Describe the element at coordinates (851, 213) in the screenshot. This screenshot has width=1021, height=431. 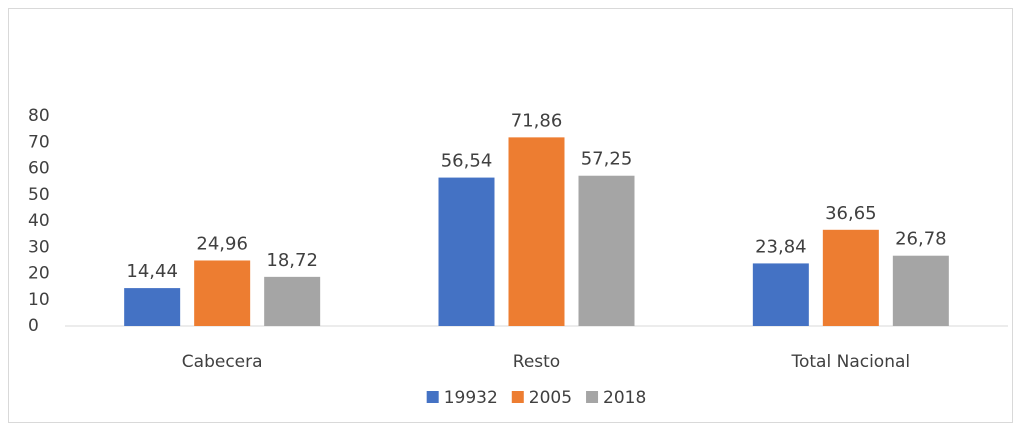
I see `data-label: 36,65` at that location.